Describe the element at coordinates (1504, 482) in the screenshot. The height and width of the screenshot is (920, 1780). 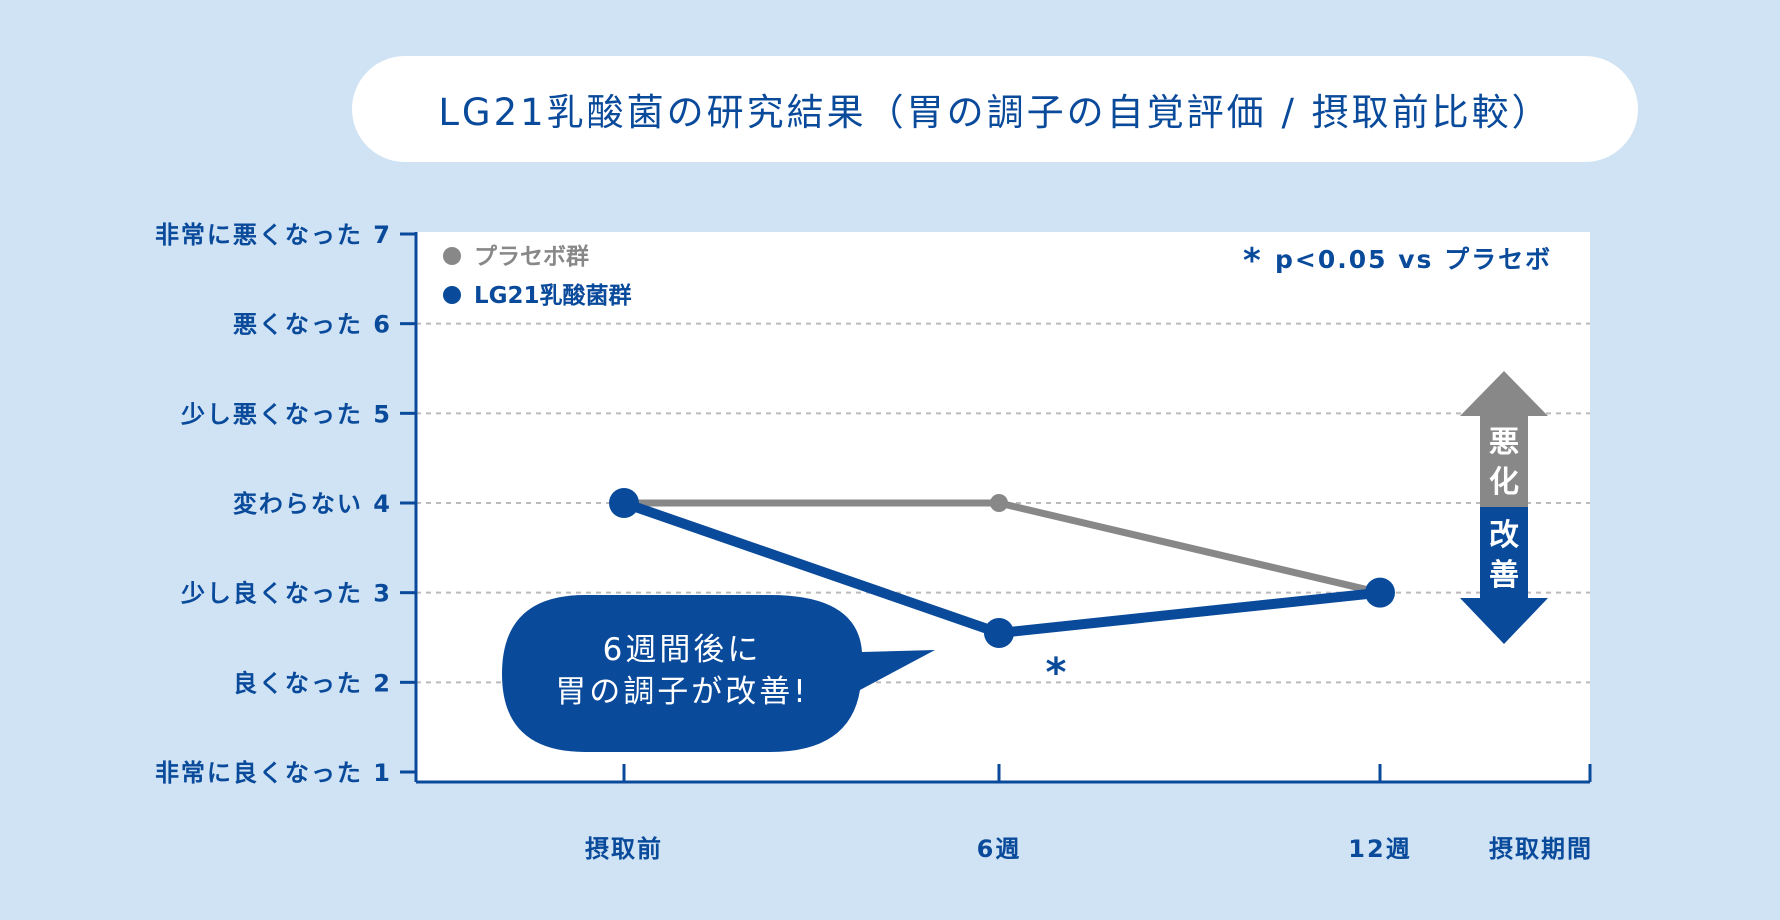
I see `arrow-up-label: 化` at that location.